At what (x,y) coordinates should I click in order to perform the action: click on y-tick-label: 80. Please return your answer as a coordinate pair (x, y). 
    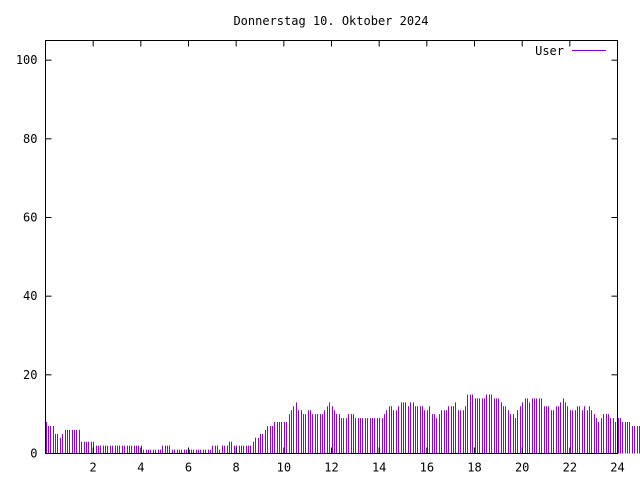
    Looking at the image, I should click on (30, 139).